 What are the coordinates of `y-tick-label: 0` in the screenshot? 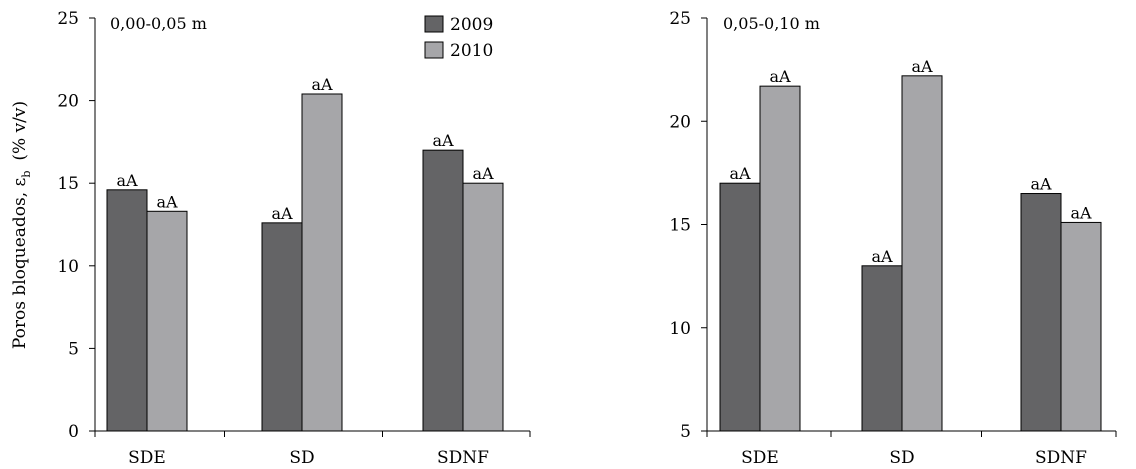 It's located at (73, 432).